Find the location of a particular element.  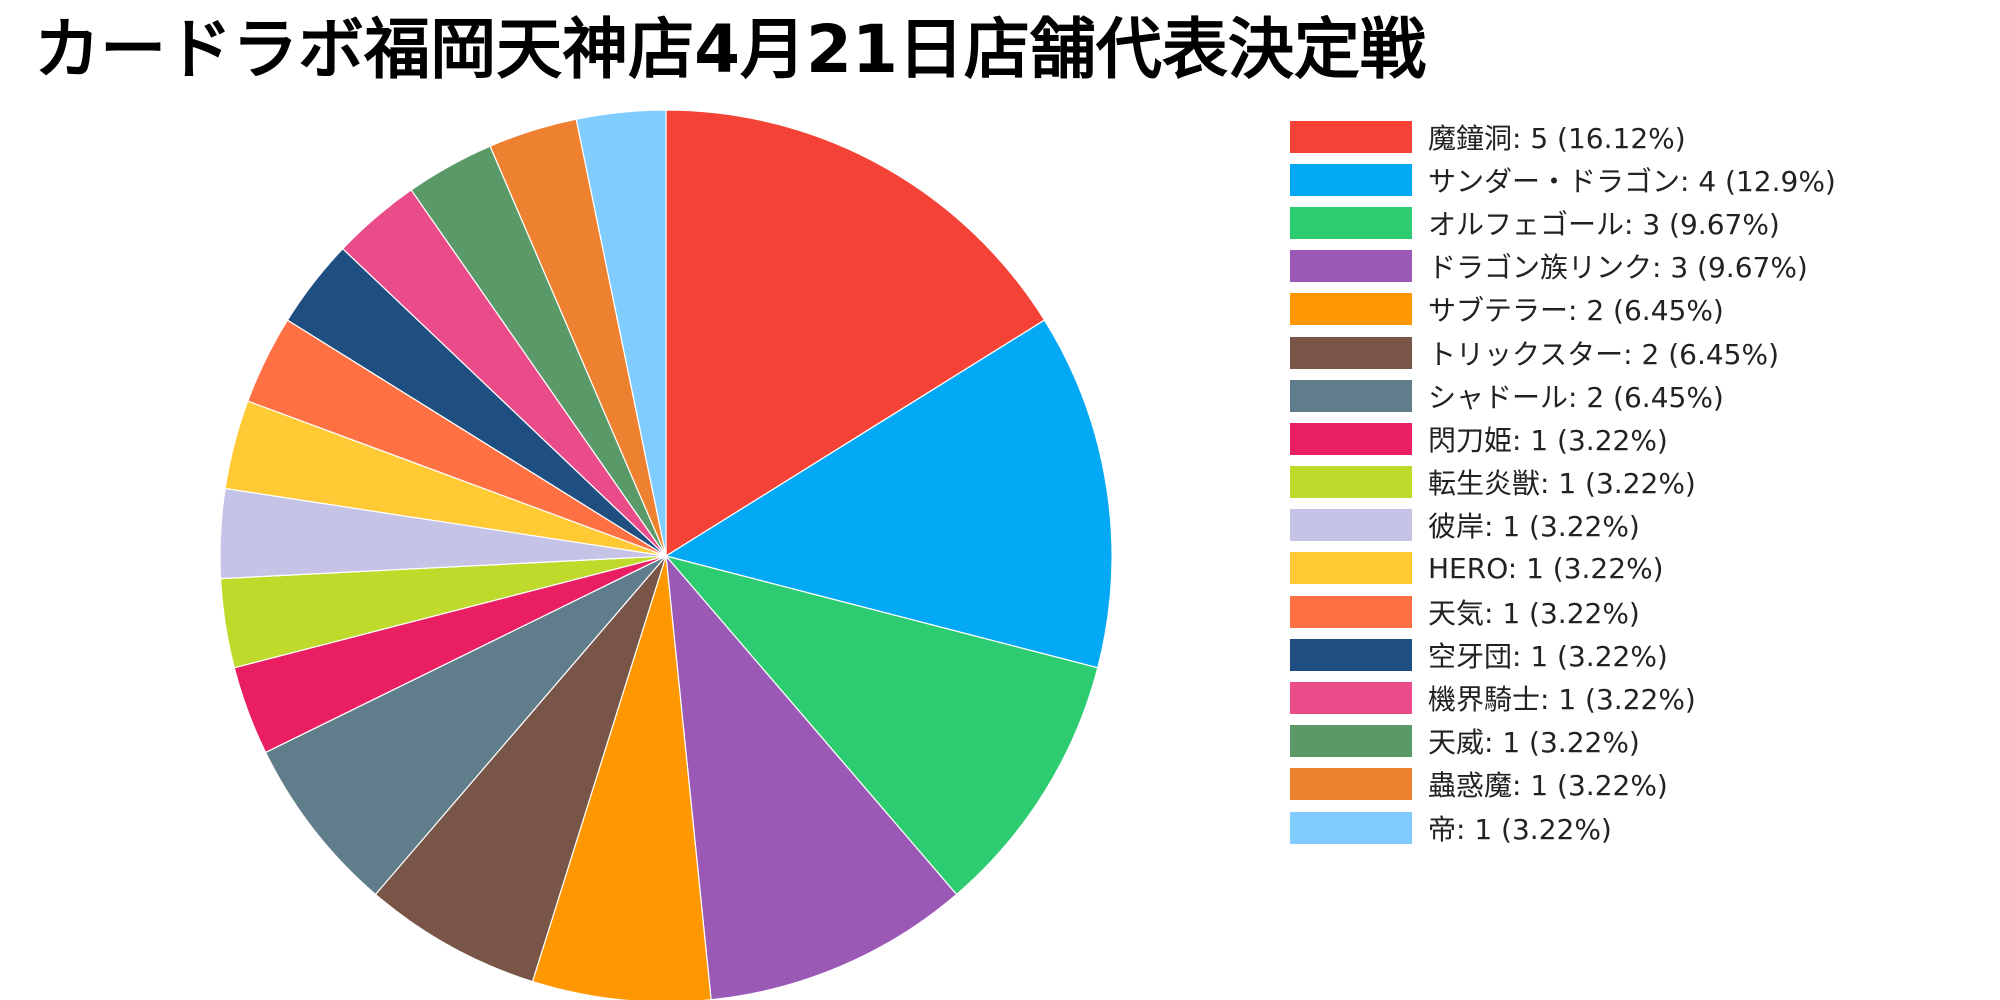

legend-item-12: 空牙団: 1 (3.22%) is located at coordinates (1563, 654).